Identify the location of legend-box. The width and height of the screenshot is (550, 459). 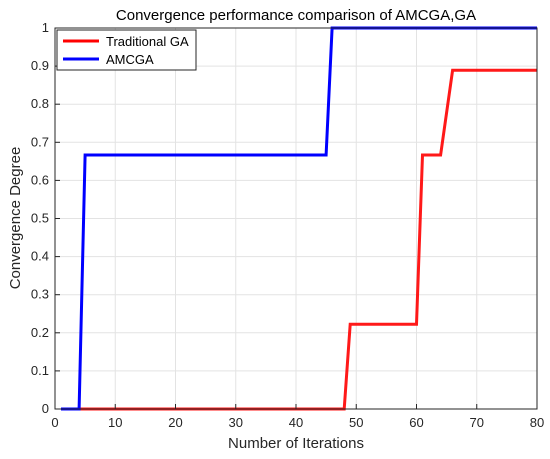
(126, 50).